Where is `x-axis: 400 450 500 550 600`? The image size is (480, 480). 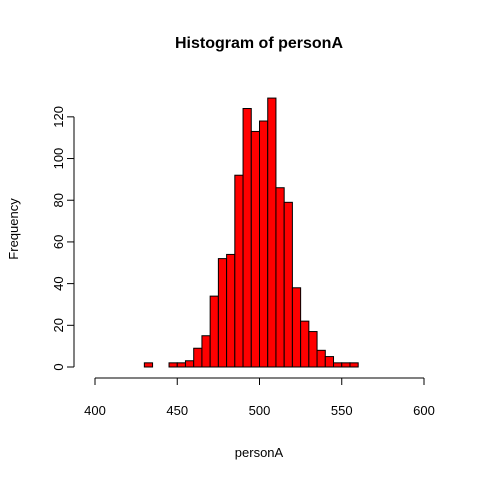
x-axis: 400 450 500 550 600 is located at coordinates (259, 397).